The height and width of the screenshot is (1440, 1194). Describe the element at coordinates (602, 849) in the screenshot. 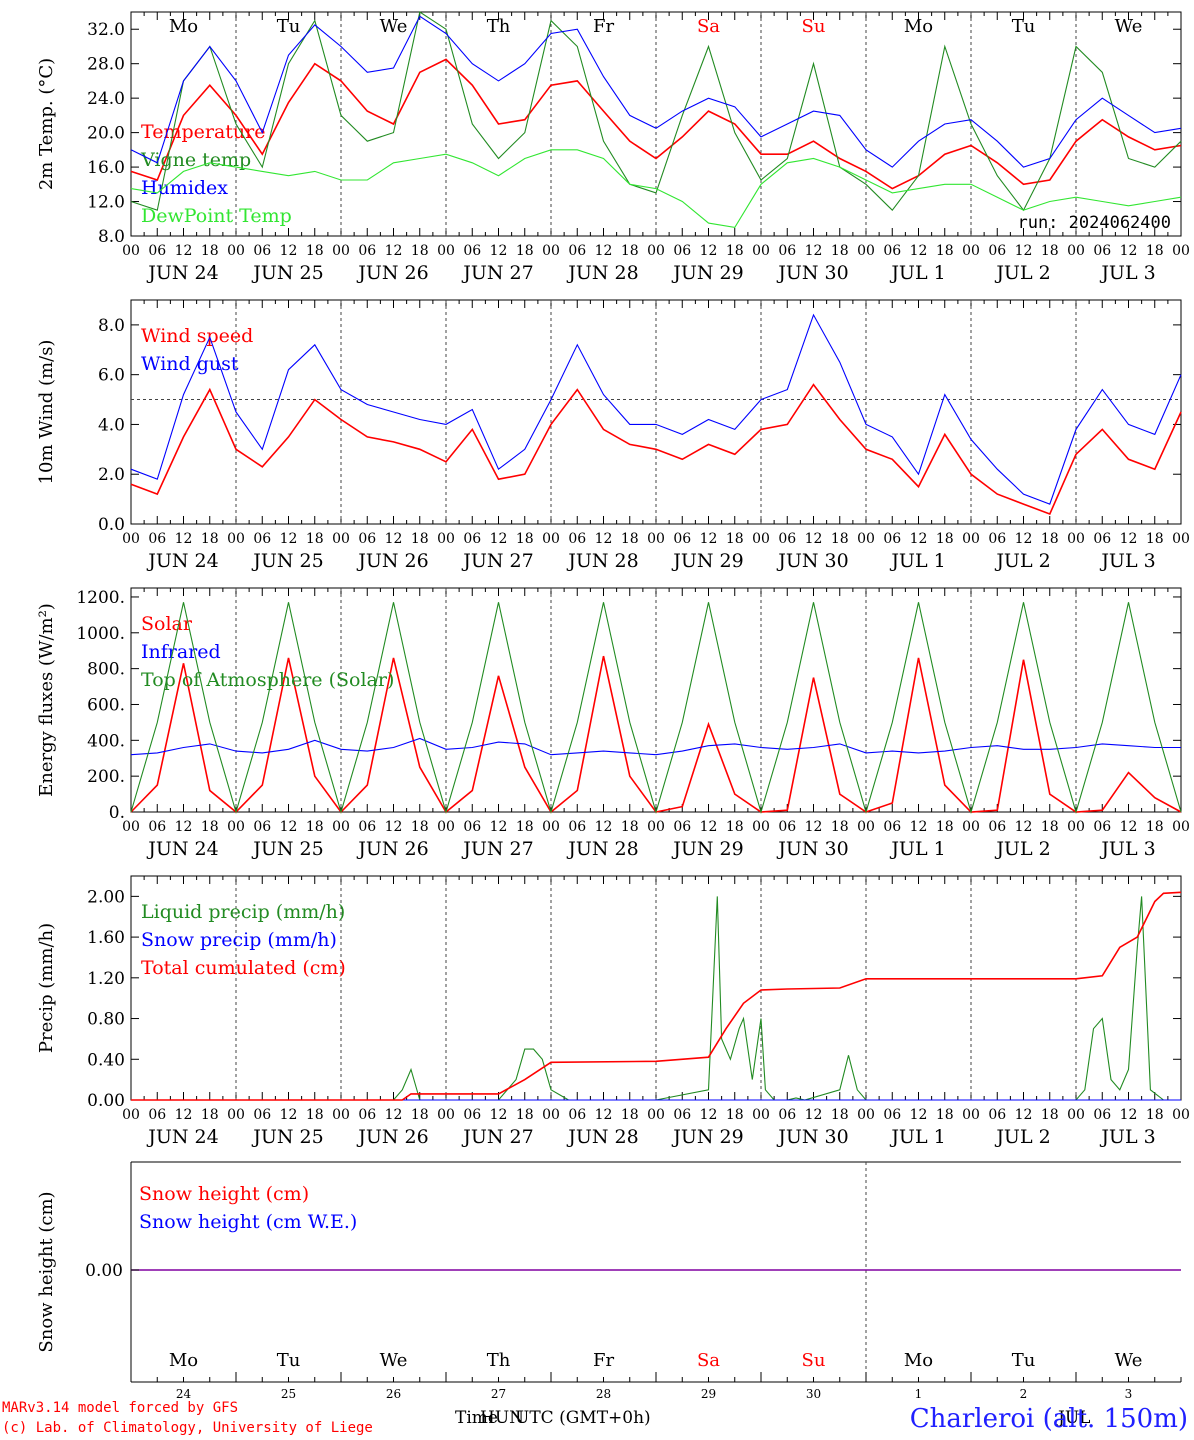

I see `date-label: JUN 28` at that location.